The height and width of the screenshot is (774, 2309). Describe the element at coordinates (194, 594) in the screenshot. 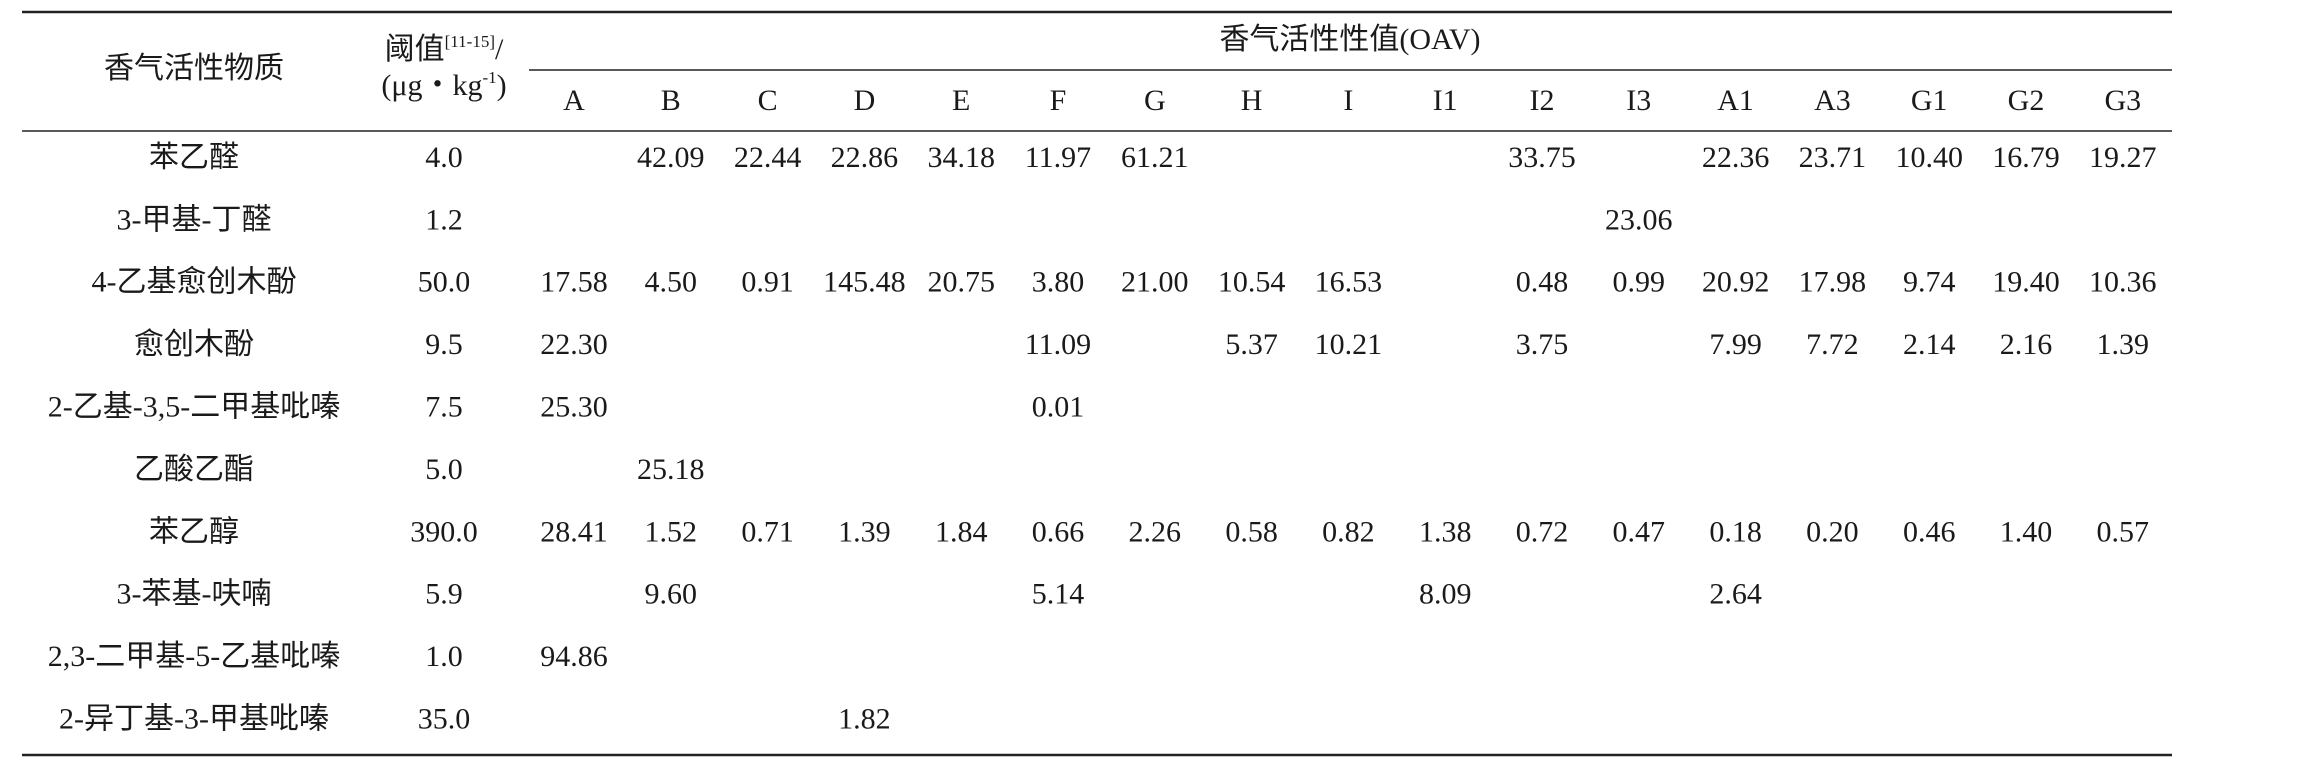

I see `substance-name: 3-苯基-呋喃` at that location.